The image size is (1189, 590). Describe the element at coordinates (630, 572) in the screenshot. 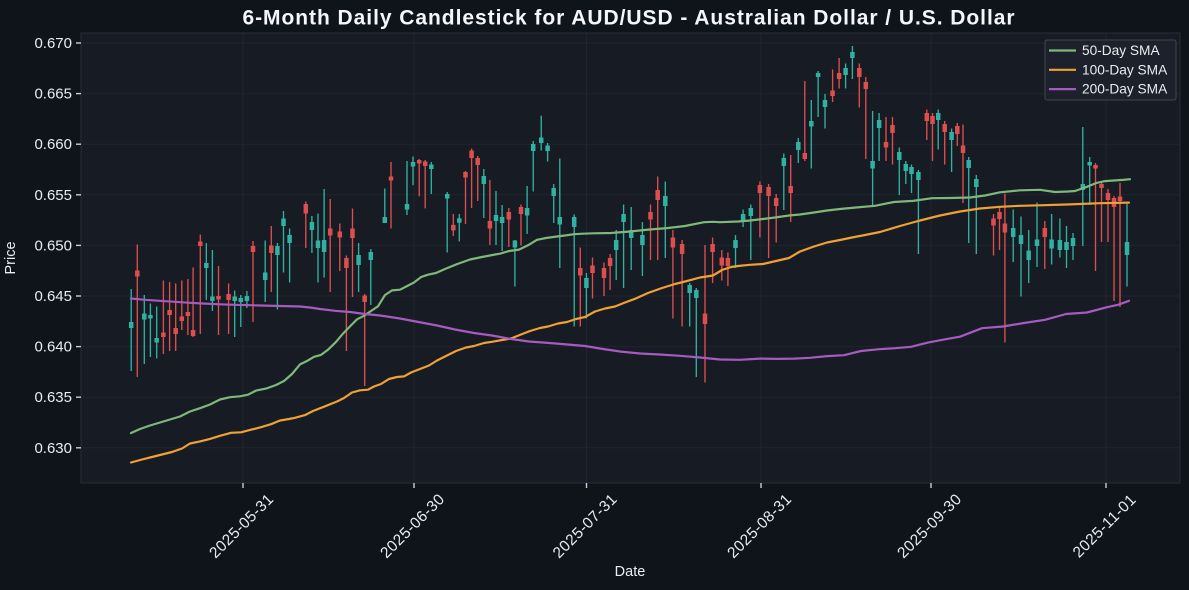

I see `svg-text: Date` at that location.